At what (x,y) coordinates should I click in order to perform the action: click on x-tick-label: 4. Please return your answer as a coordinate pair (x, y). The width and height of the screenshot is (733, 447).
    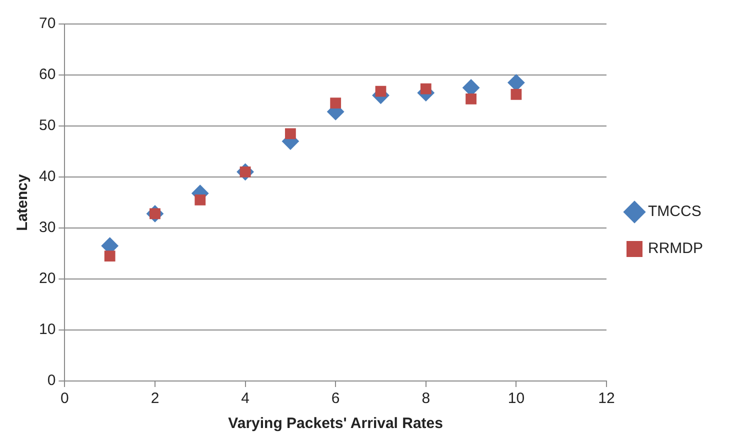
    Looking at the image, I should click on (245, 399).